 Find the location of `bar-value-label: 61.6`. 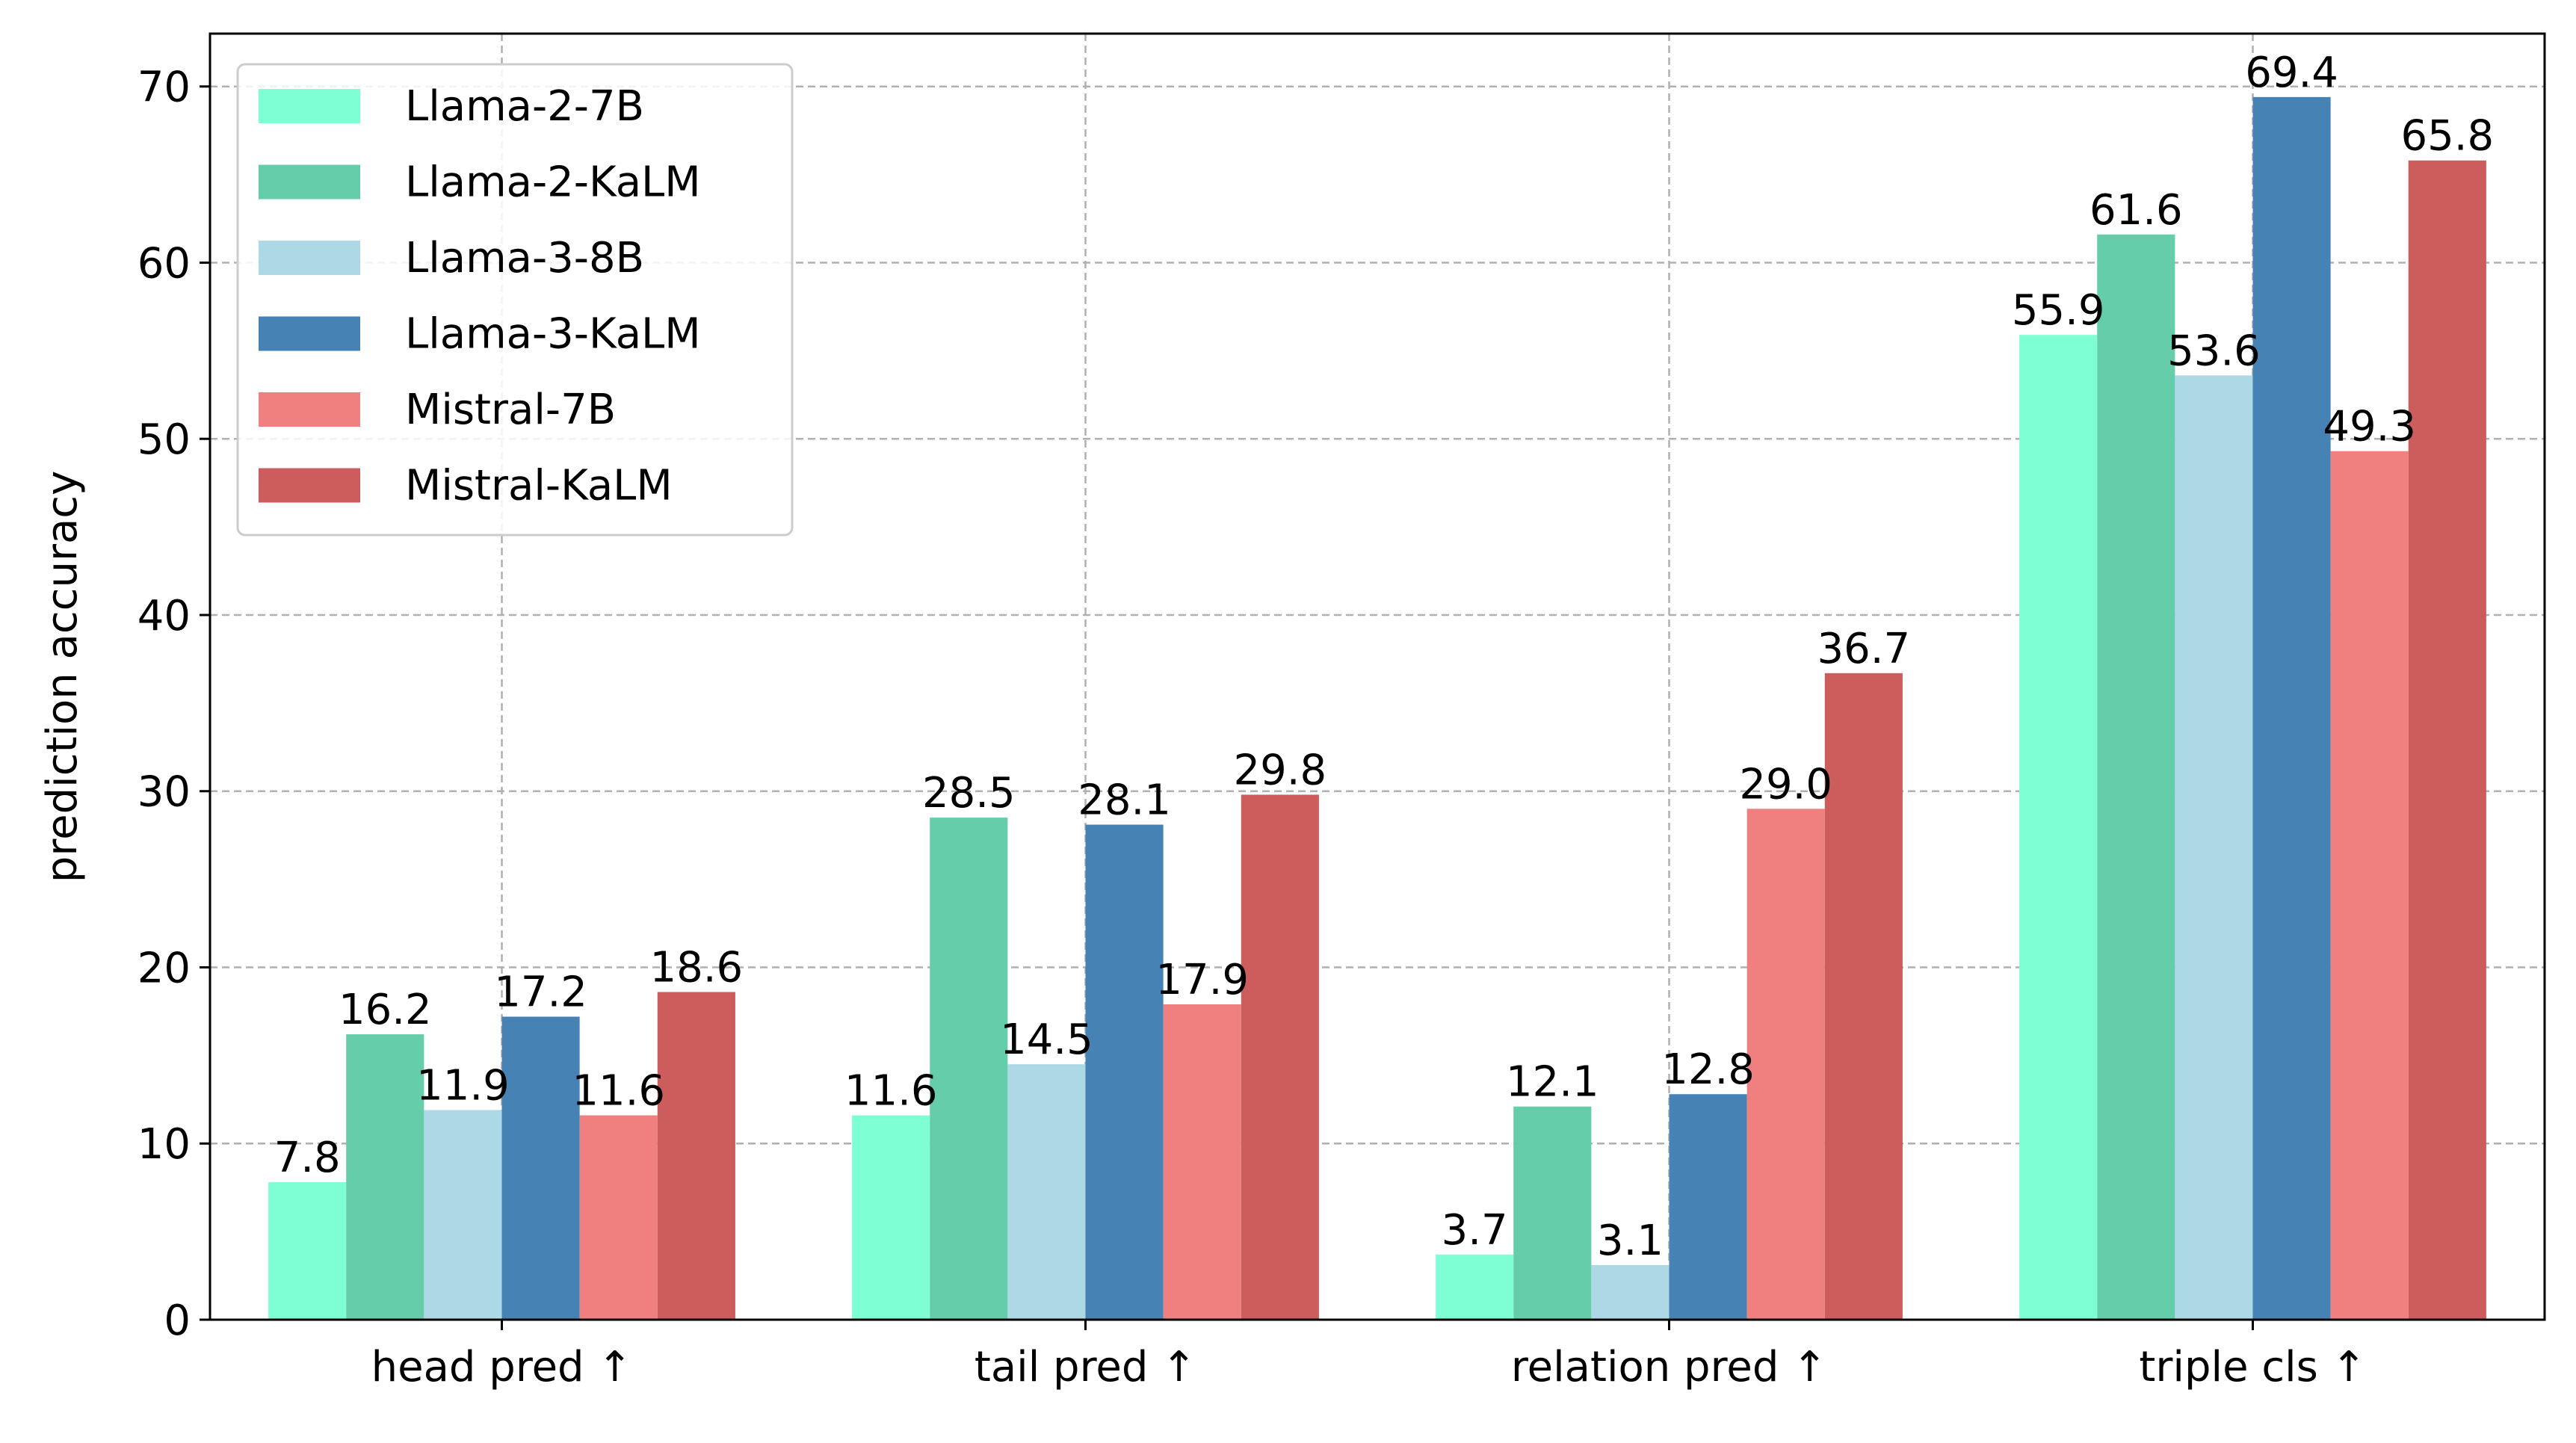

bar-value-label: 61.6 is located at coordinates (2136, 210).